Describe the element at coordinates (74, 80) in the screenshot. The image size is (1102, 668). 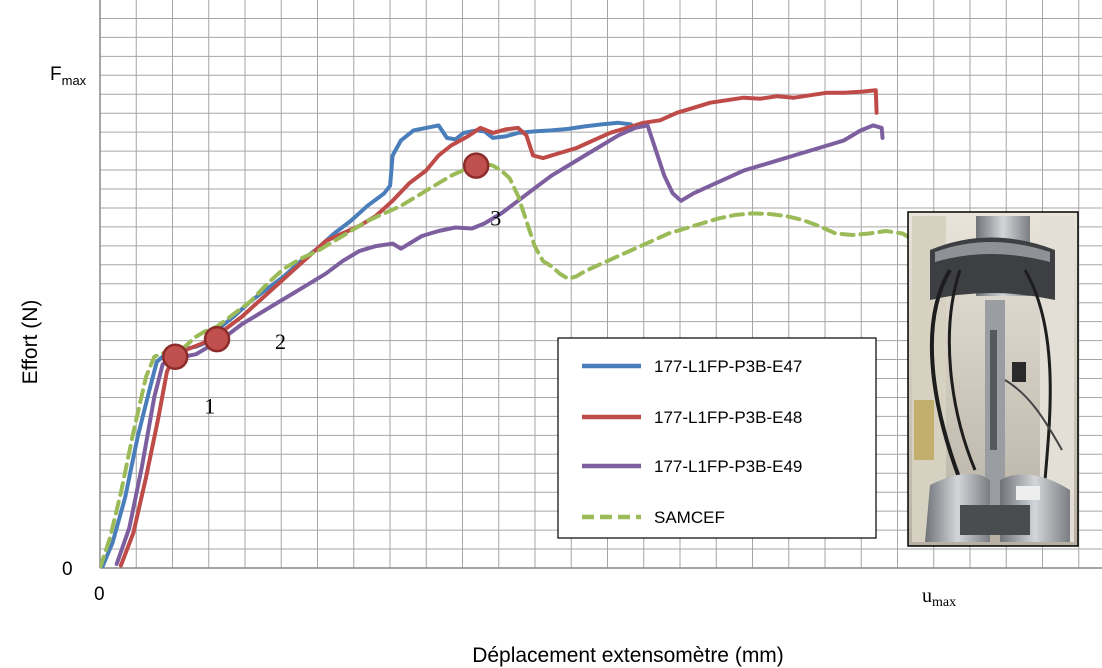
I see `y-tick-max-sub: max` at that location.